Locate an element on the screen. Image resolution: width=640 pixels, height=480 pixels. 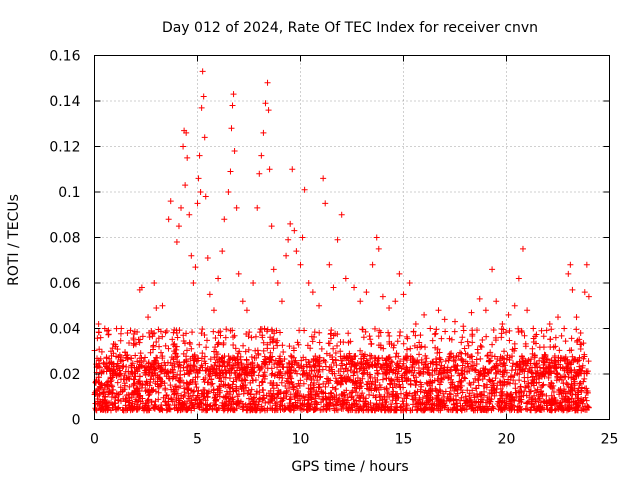
y-tick-label: 0.04 is located at coordinates (64, 330).